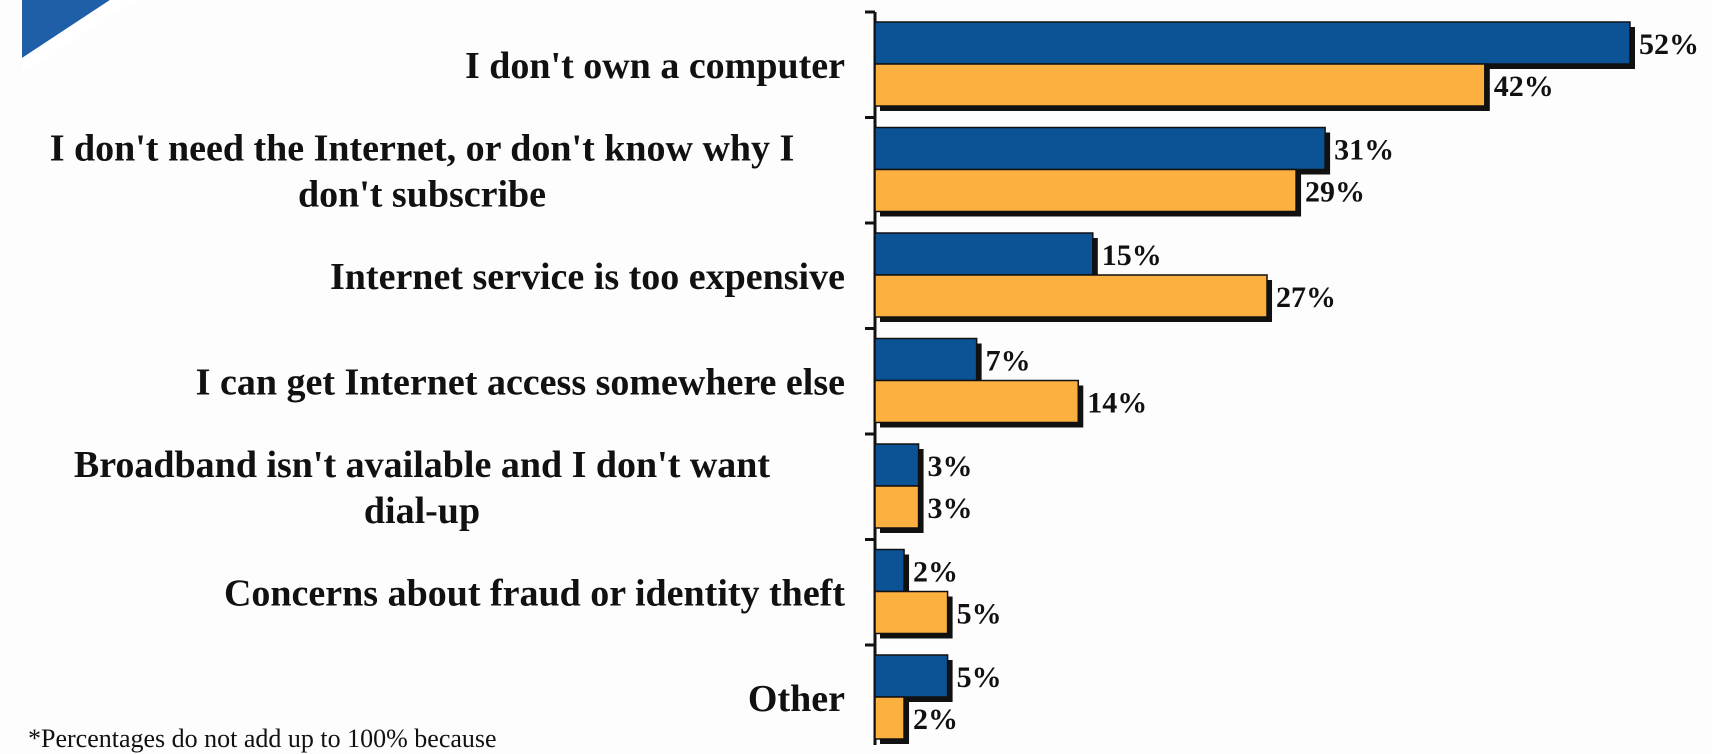 The width and height of the screenshot is (1712, 754). Describe the element at coordinates (534, 593) in the screenshot. I see `category-label: Concerns about fraud or identity theft` at that location.